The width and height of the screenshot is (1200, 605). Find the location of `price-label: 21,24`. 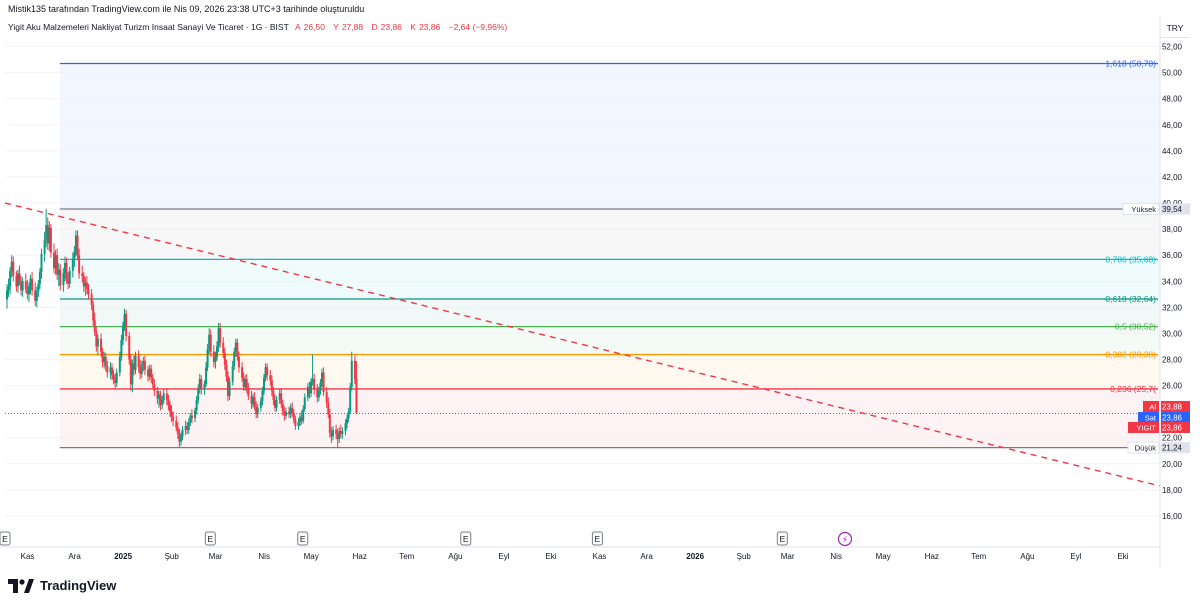

price-label: 21,24 is located at coordinates (1172, 448).